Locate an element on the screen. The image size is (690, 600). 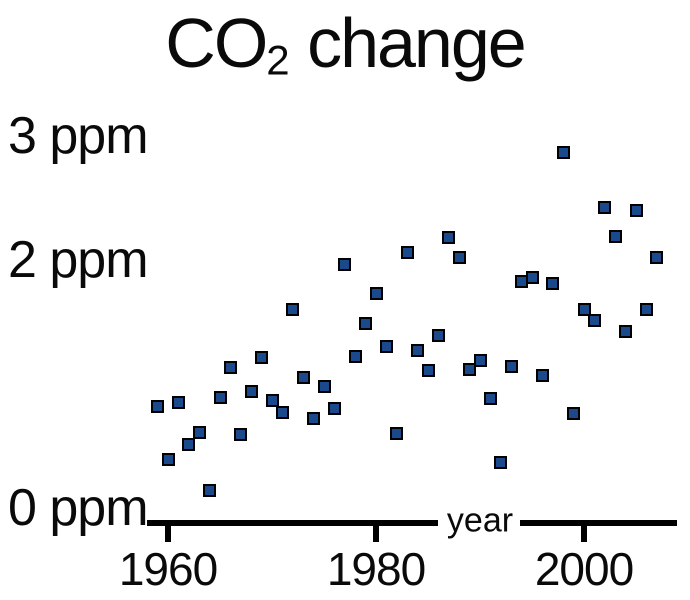
y-axis-label: 2 ppm is located at coordinates (78, 260).